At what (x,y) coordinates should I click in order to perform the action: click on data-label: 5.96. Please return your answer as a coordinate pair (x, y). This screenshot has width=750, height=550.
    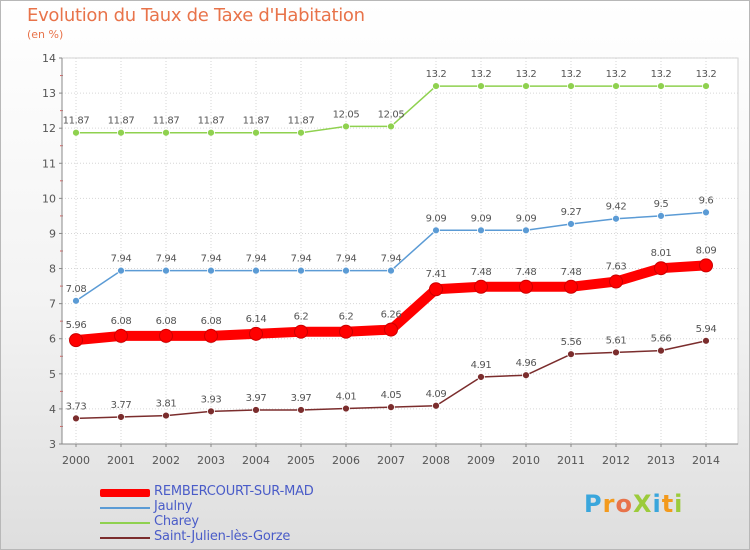
    Looking at the image, I should click on (76, 325).